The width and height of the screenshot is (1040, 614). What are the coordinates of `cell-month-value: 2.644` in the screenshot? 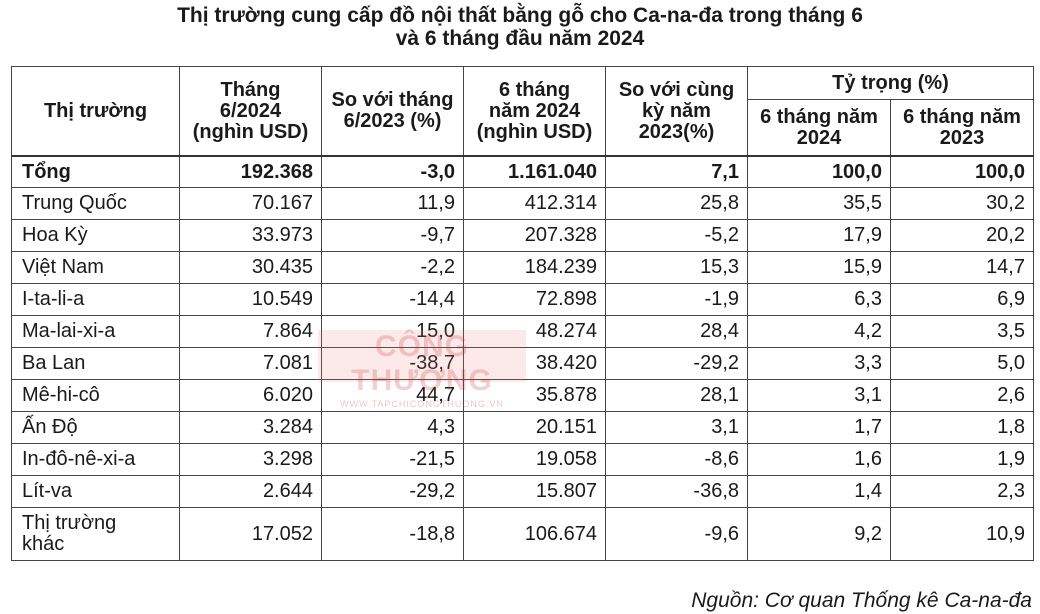 It's located at (250, 491).